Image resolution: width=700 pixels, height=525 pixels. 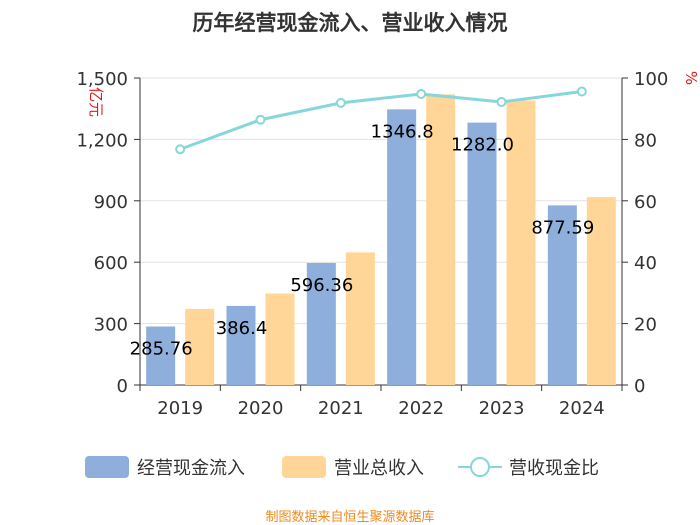 What do you see at coordinates (502, 408) in the screenshot?
I see `x-tick-label: 2023` at bounding box center [502, 408].